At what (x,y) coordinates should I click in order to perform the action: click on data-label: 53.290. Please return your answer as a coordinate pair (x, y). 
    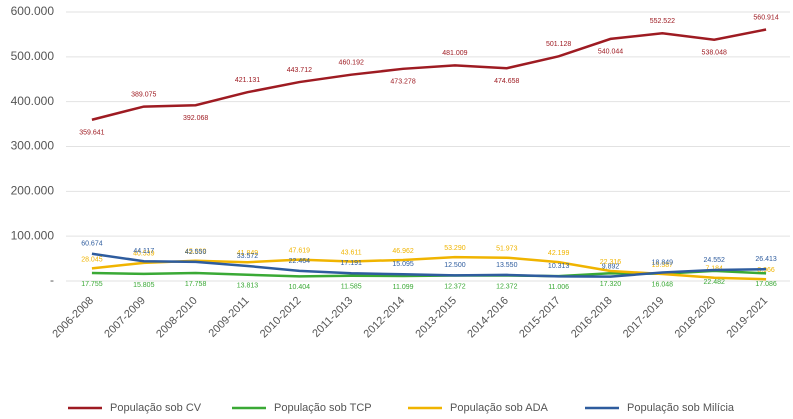
    Looking at the image, I should click on (455, 248).